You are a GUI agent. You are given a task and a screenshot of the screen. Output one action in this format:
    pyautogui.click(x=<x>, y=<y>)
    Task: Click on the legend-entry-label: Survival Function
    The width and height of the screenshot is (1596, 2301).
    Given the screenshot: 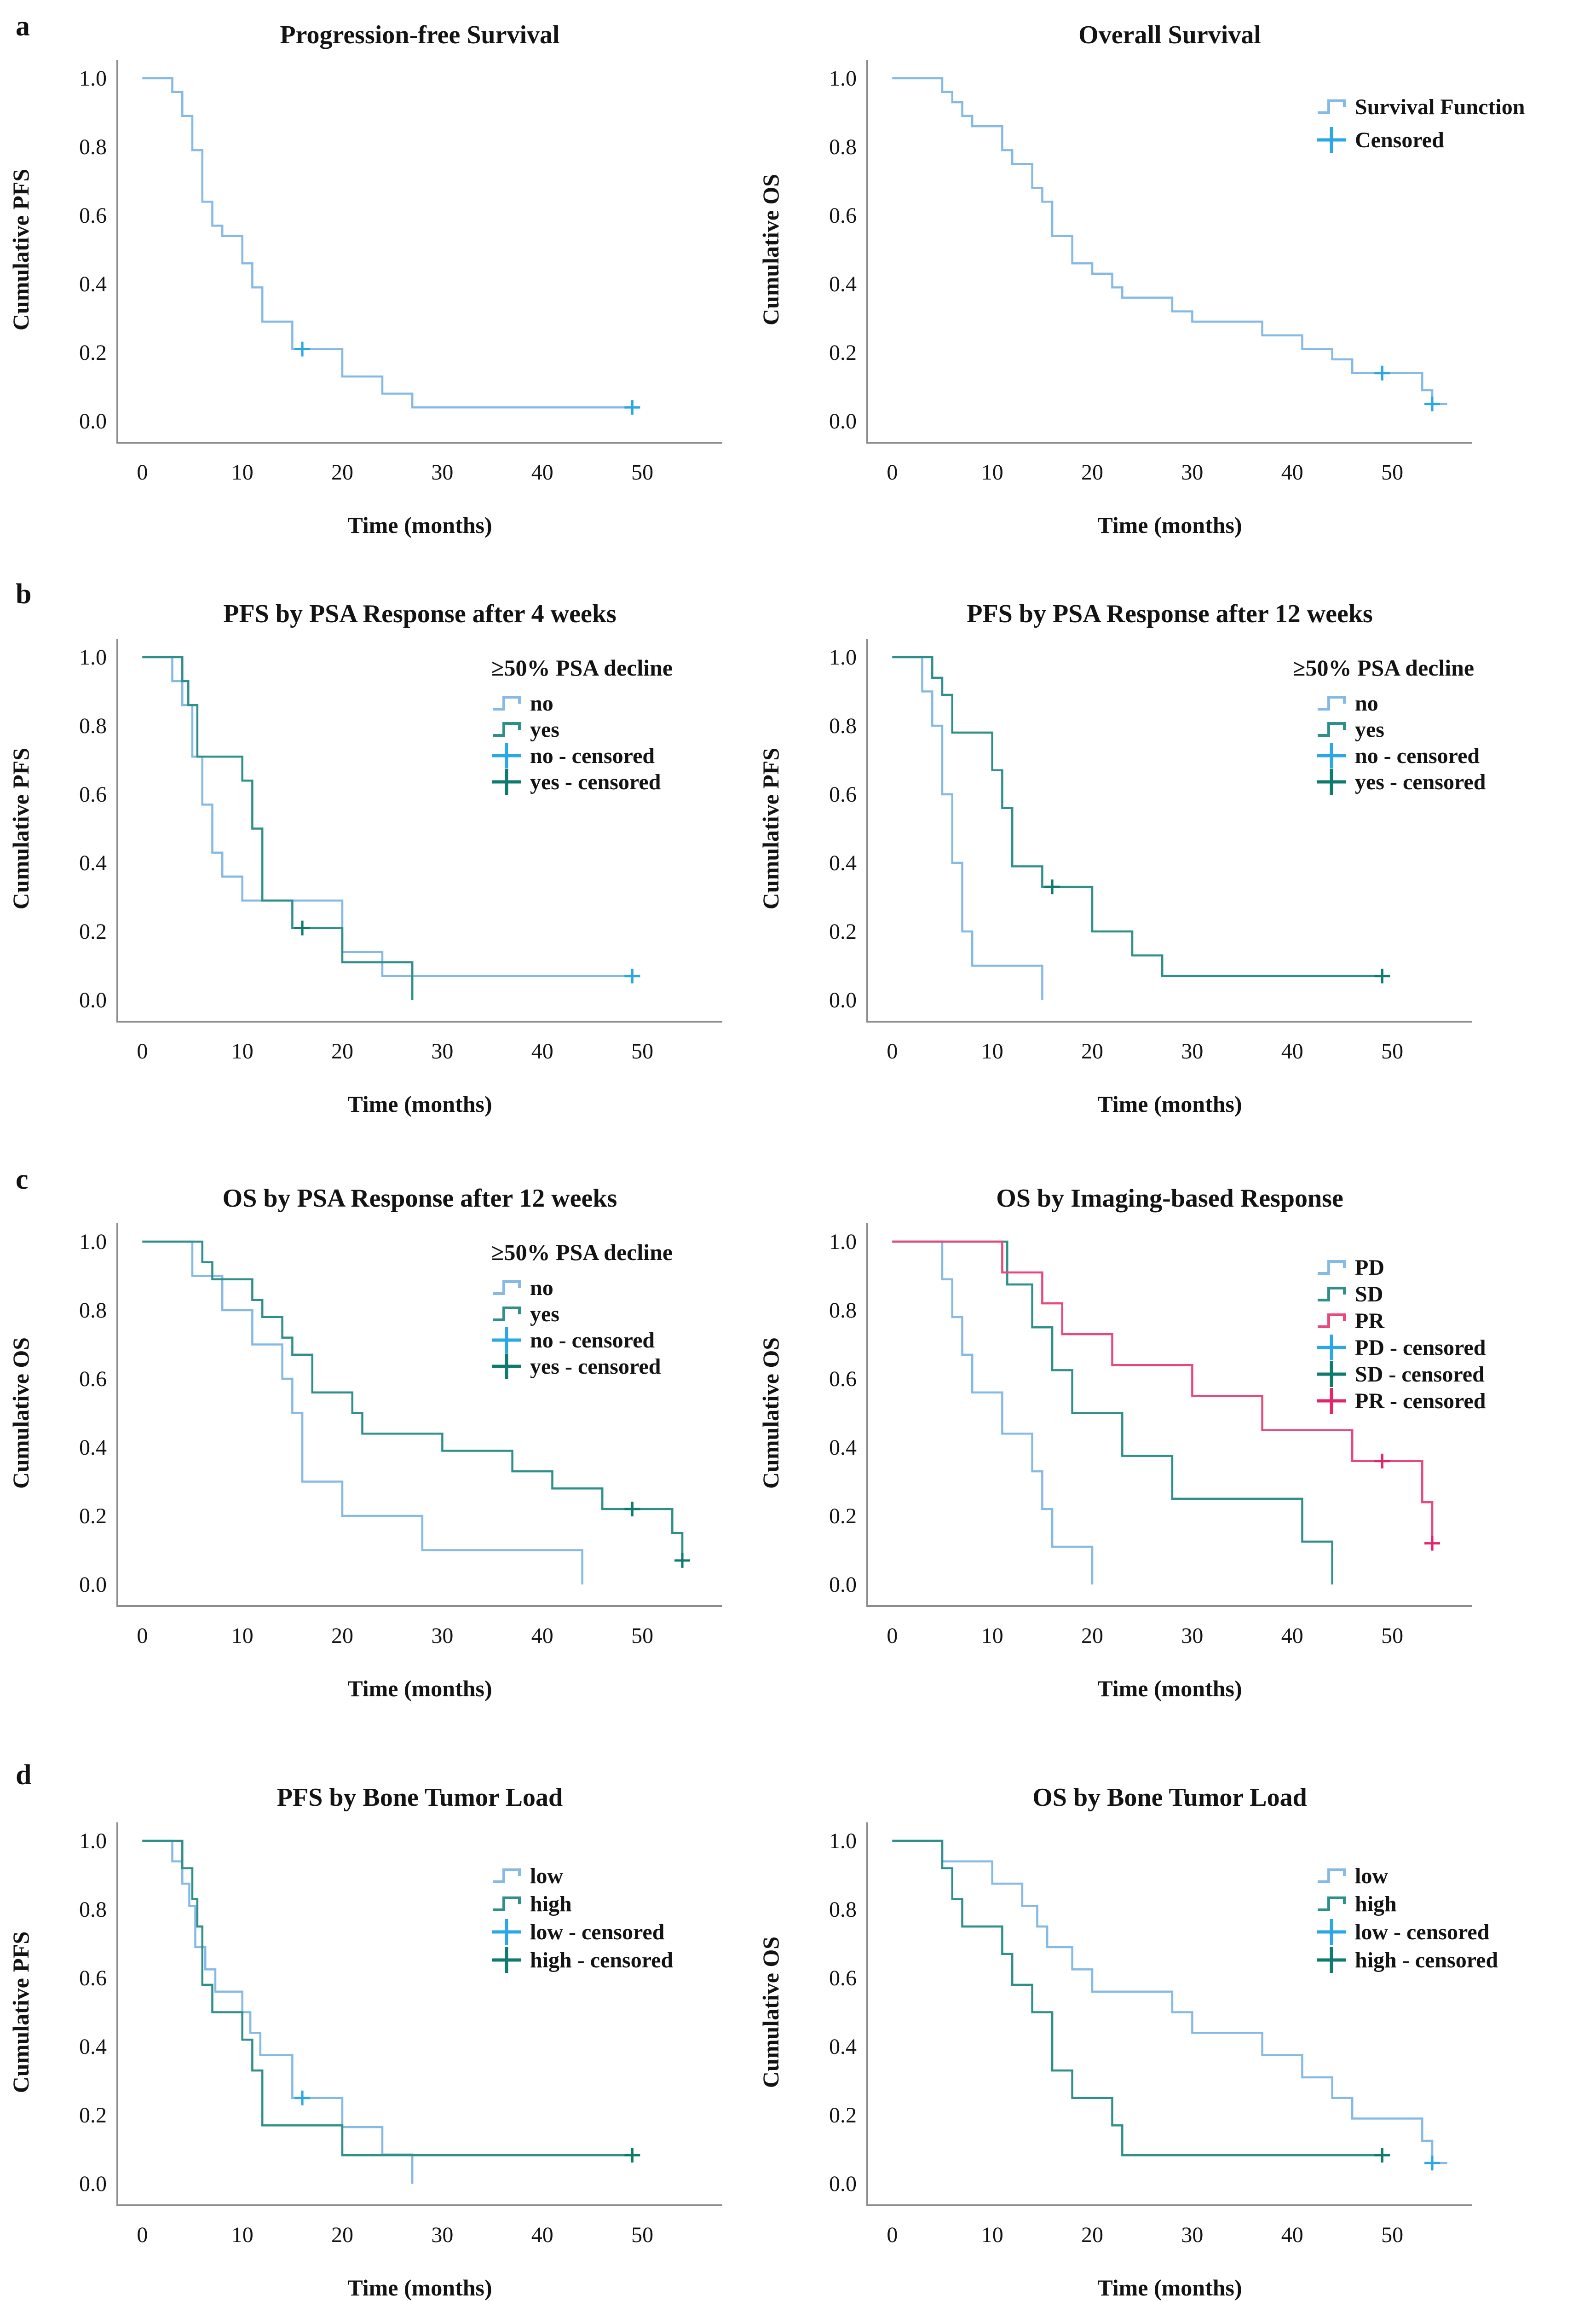 What is the action you would take?
    pyautogui.click(x=1440, y=107)
    